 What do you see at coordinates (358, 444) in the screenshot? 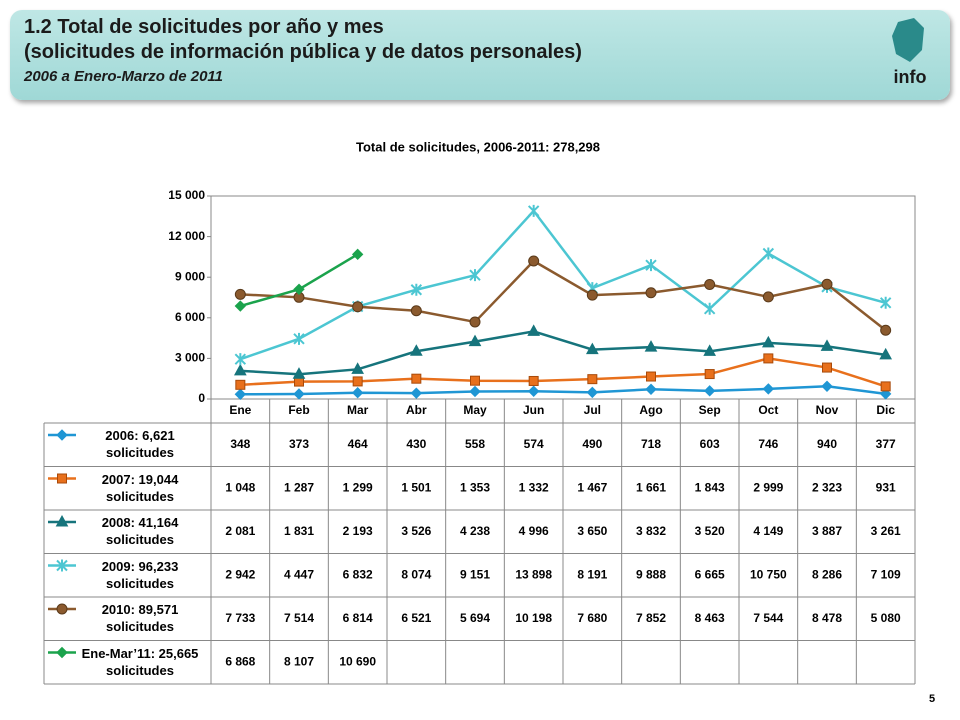
I see `table-value: 464` at bounding box center [358, 444].